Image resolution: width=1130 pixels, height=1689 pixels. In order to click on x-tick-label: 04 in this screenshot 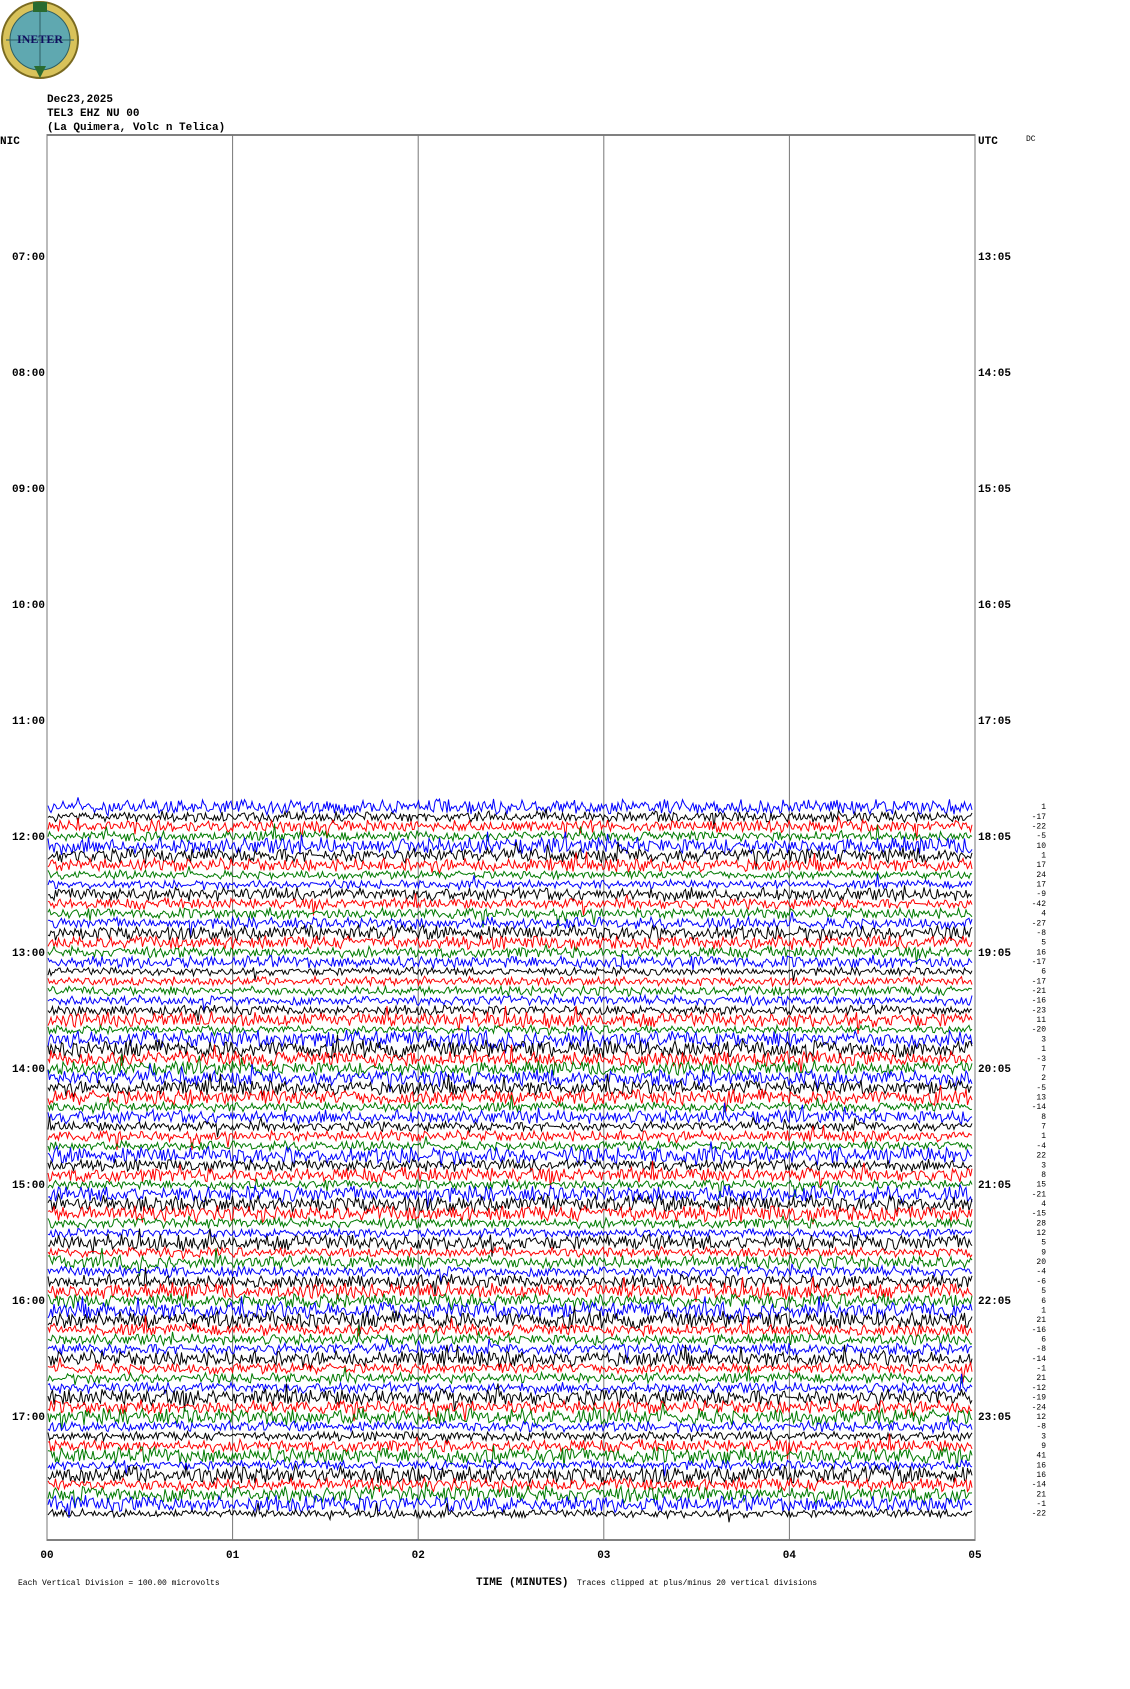, I will do `click(790, 1556)`.